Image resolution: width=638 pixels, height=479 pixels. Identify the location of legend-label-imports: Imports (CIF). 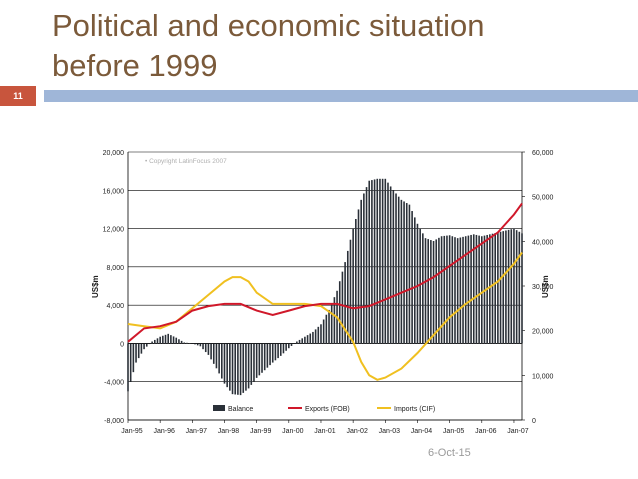
(414, 409).